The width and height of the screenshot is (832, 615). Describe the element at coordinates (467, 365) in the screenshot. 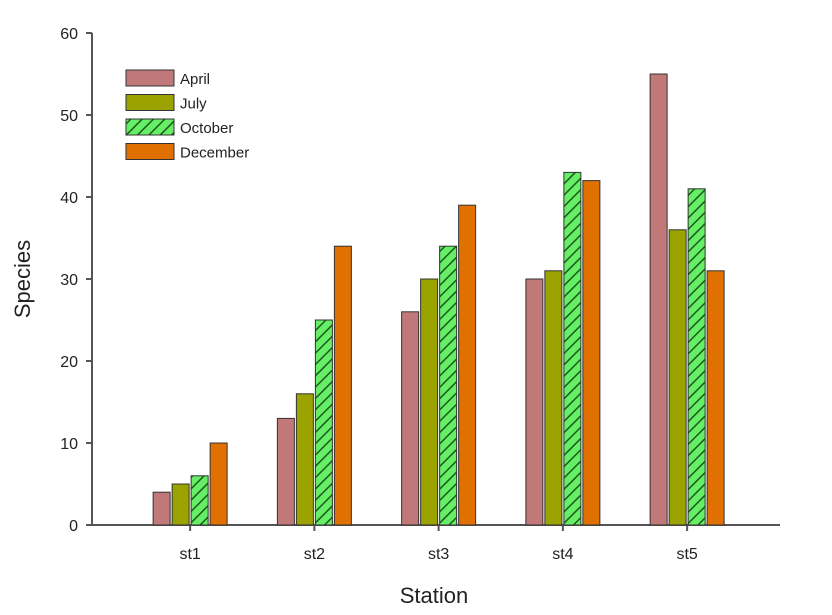

I see `bar-december-st3` at that location.